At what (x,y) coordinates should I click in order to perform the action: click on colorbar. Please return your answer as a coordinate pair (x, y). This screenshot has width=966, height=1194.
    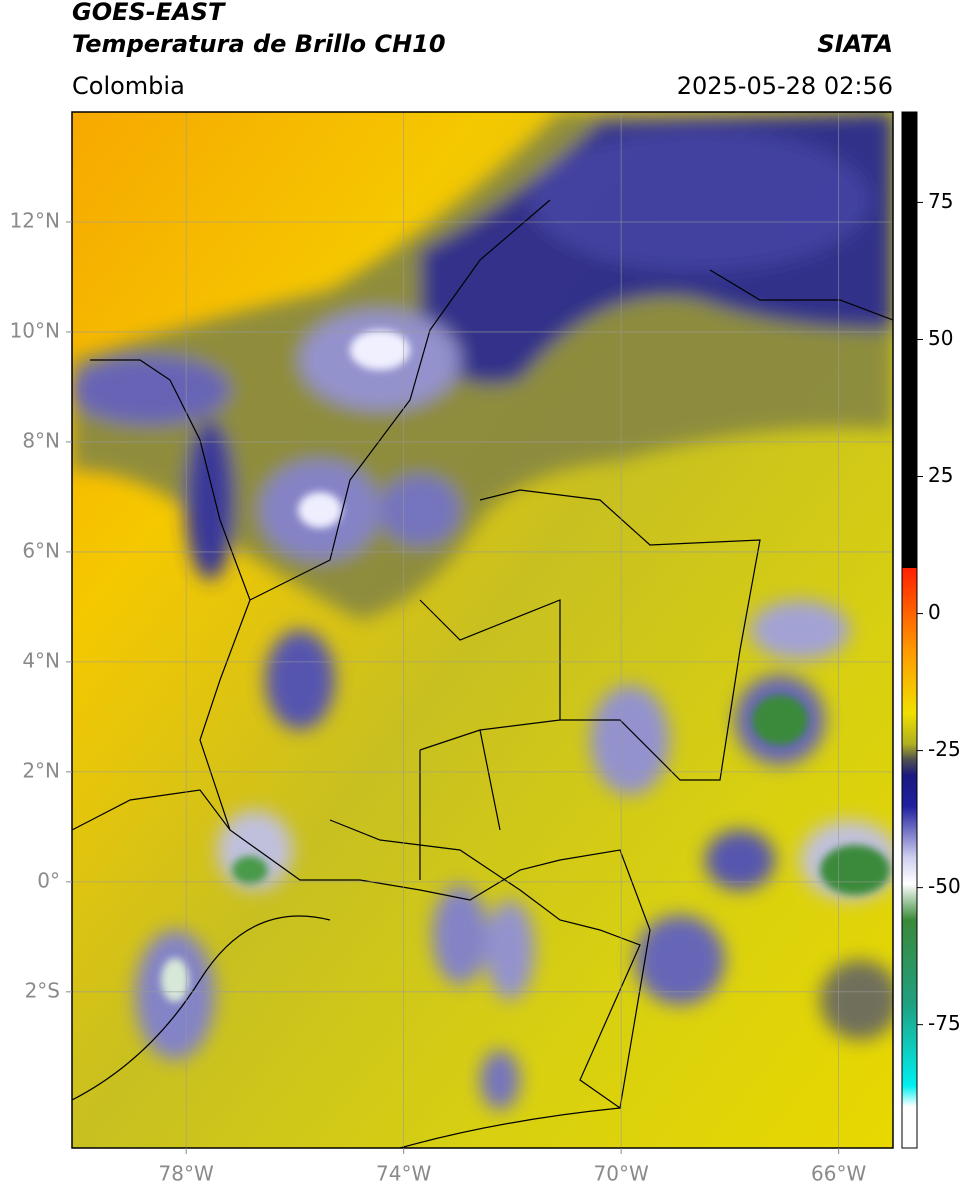
    Looking at the image, I should click on (909, 630).